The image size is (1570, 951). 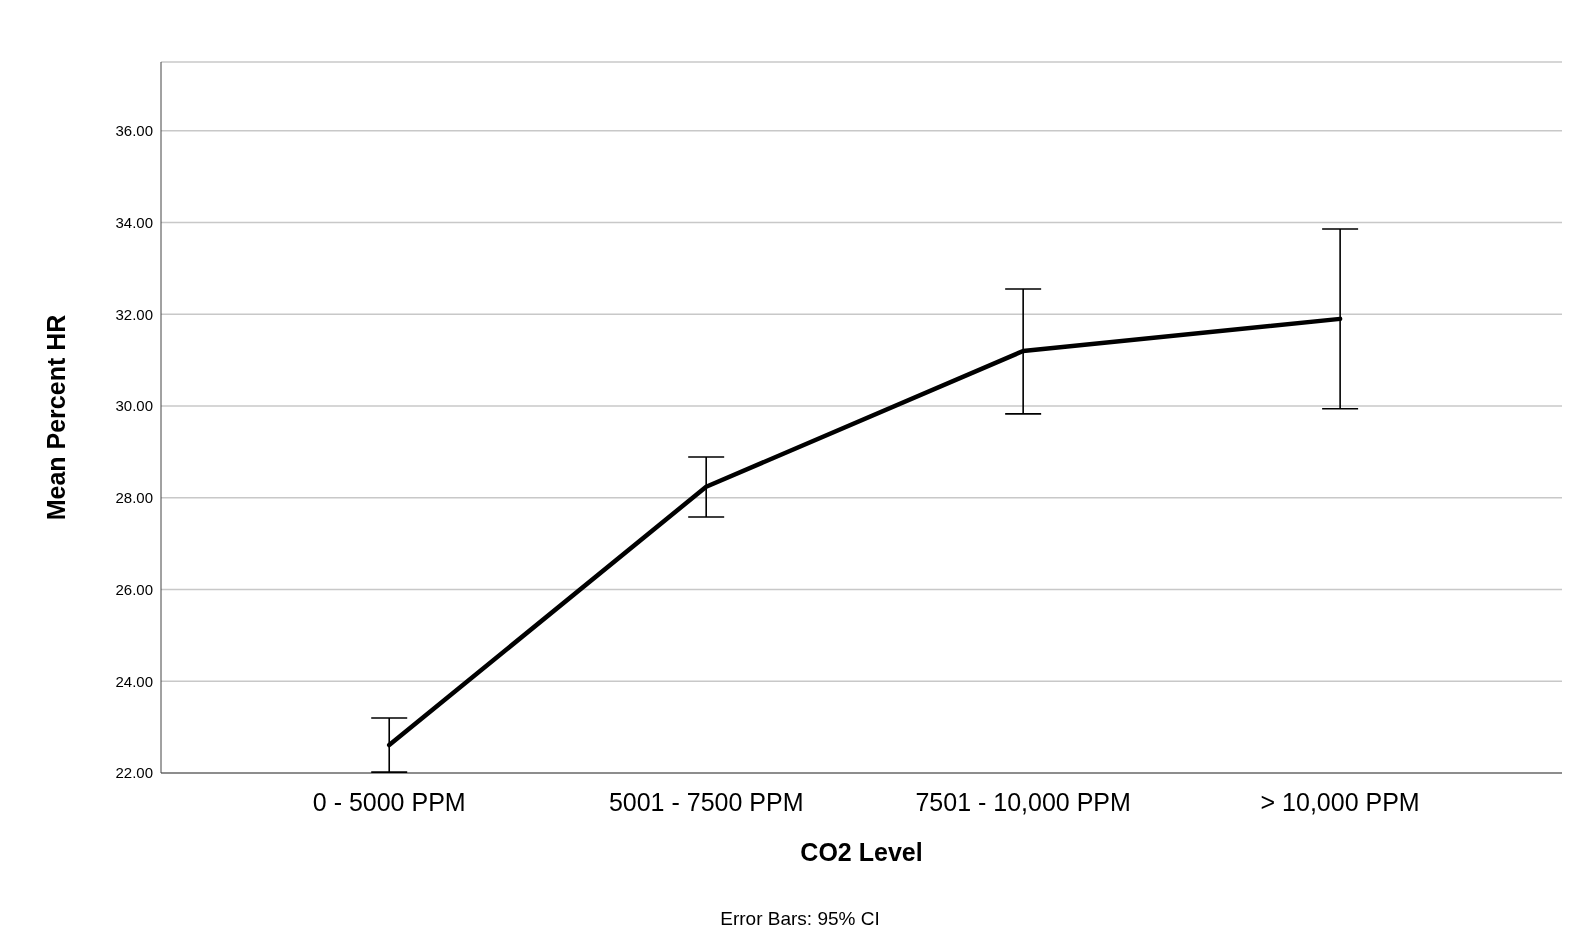 What do you see at coordinates (706, 801) in the screenshot?
I see `x-tick-label: 5001 - 7500 PPM` at bounding box center [706, 801].